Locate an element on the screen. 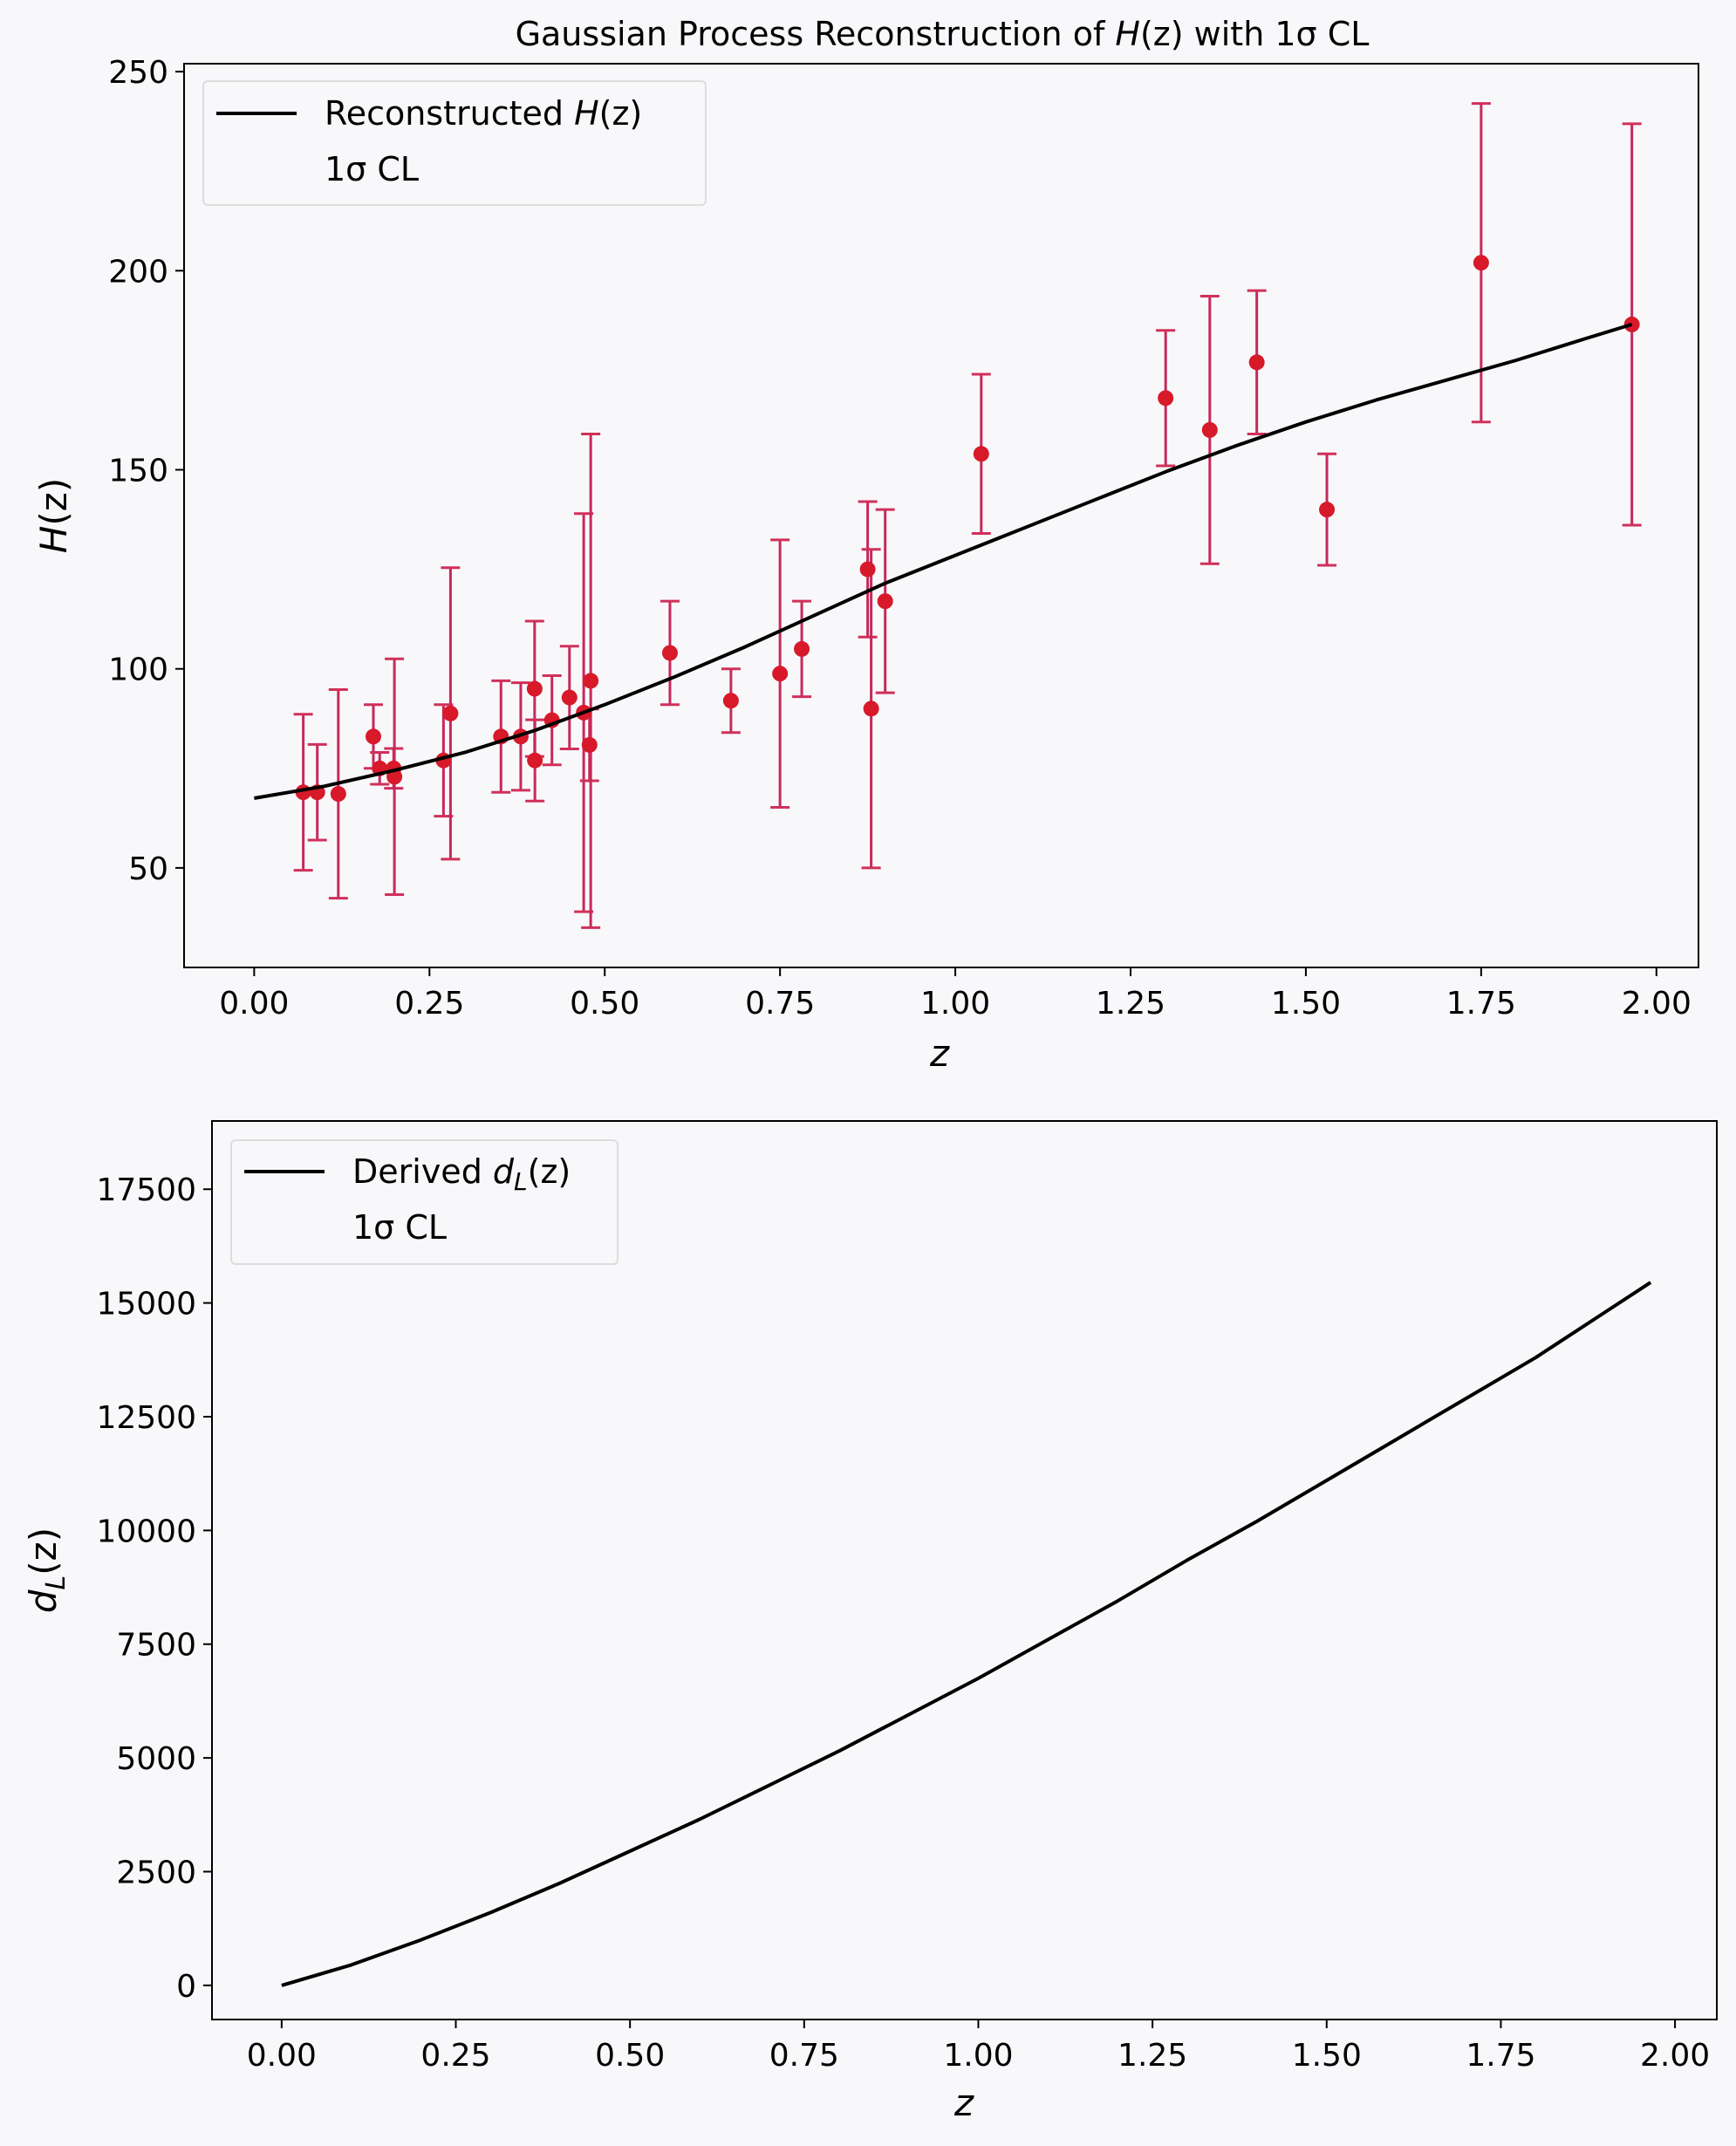  y-tick-label: 15000 is located at coordinates (146, 1304).